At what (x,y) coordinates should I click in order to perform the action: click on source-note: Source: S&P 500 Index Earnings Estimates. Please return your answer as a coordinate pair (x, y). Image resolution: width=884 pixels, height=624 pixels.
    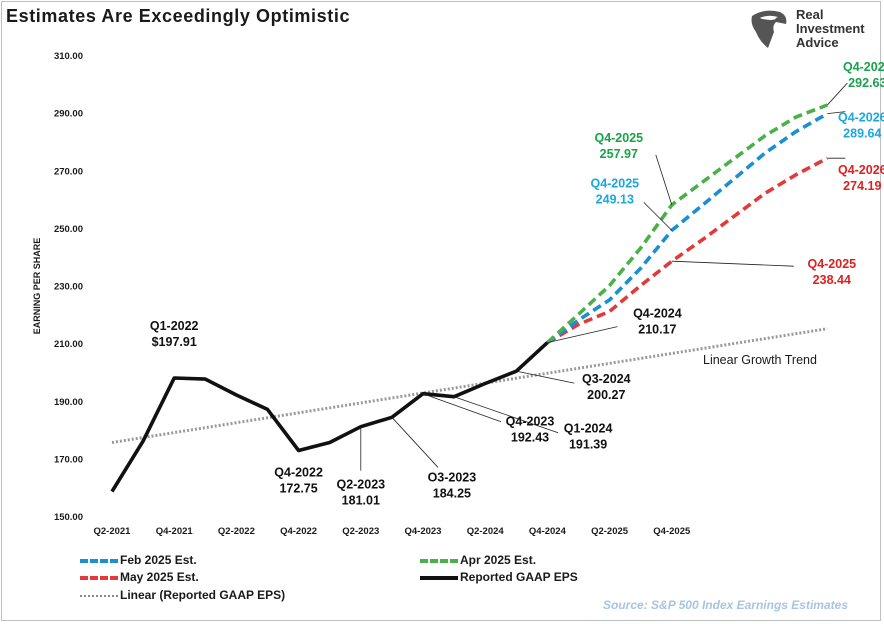
    Looking at the image, I should click on (725, 605).